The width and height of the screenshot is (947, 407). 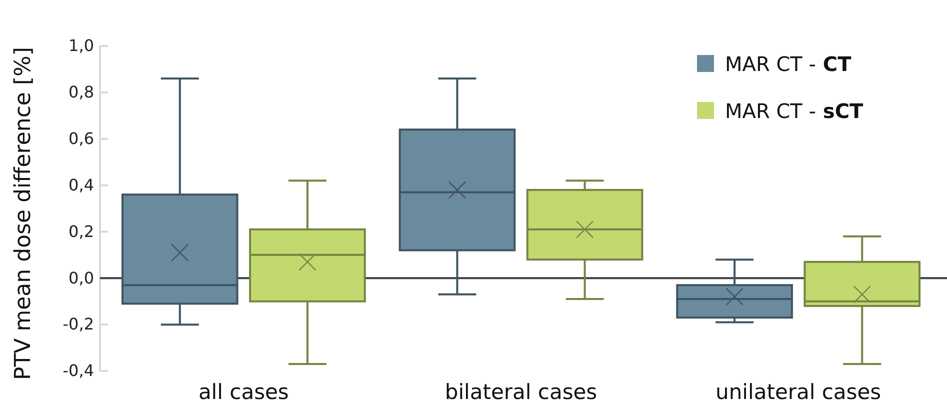 I want to click on y-tick-label: 0,8, so click(x=81, y=92).